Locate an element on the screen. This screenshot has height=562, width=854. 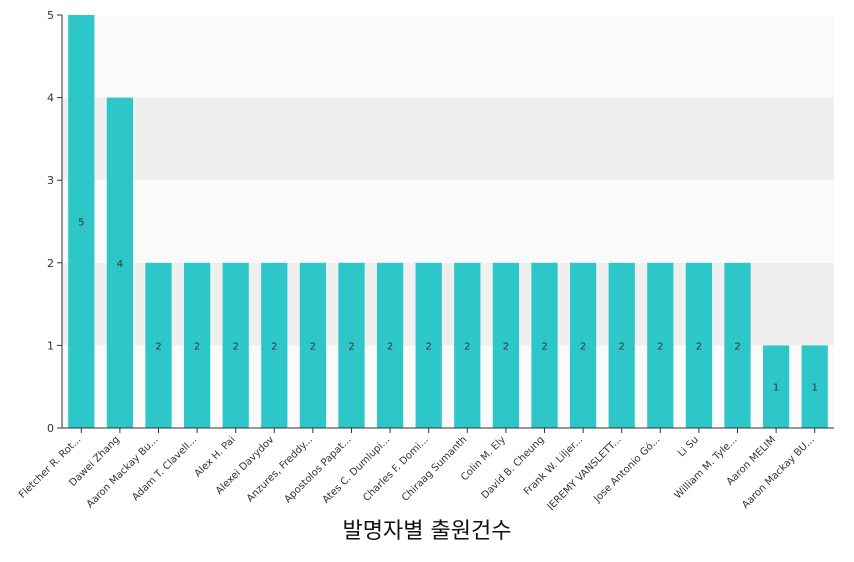
bar-value-label: 4 is located at coordinates (120, 264).